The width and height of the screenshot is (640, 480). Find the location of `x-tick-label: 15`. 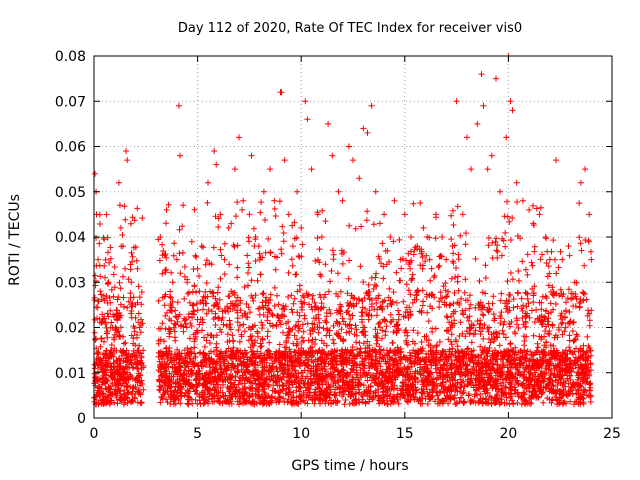

x-tick-label: 15 is located at coordinates (405, 434).